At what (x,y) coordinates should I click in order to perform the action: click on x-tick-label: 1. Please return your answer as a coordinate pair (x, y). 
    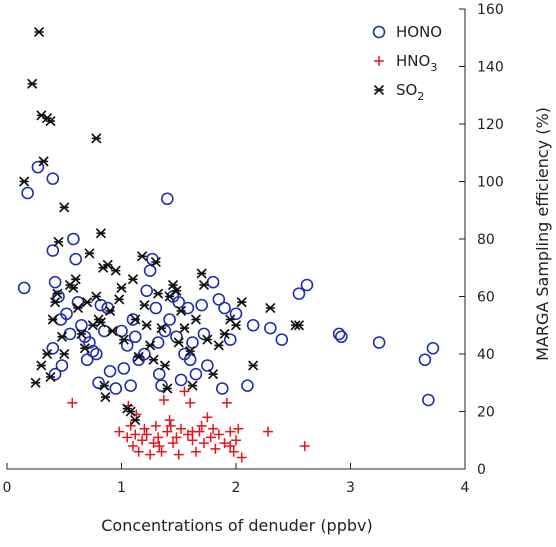
    Looking at the image, I should click on (121, 488).